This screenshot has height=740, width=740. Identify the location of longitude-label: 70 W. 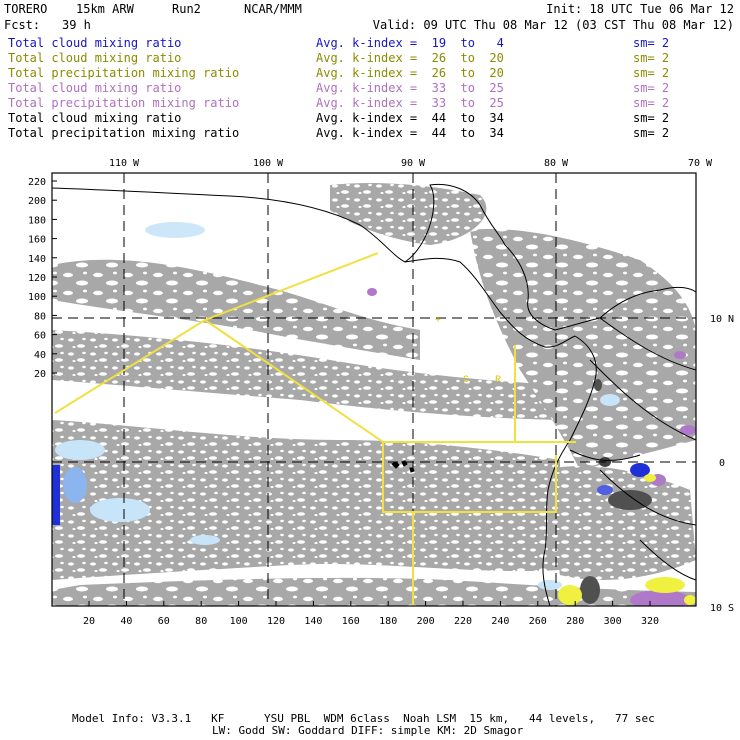
(700, 163).